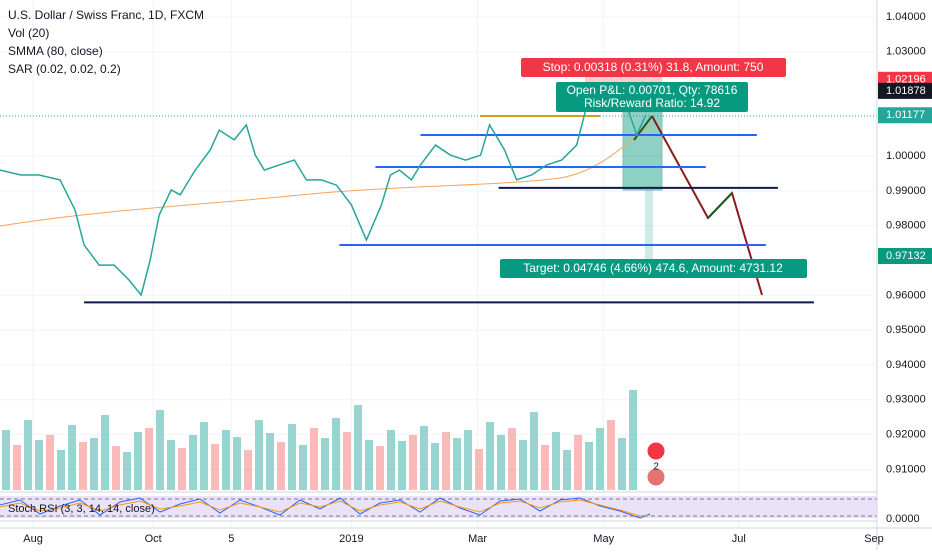  What do you see at coordinates (325, 508) in the screenshot?
I see `stoch-d` at bounding box center [325, 508].